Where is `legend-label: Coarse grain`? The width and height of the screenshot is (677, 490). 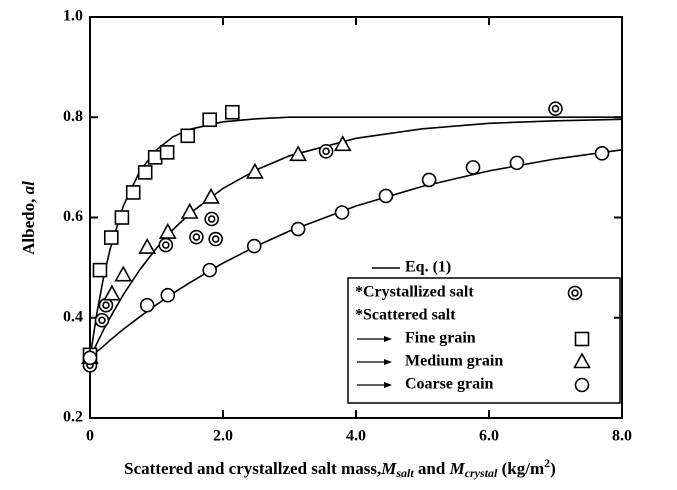
legend-label: Coarse grain is located at coordinates (449, 384).